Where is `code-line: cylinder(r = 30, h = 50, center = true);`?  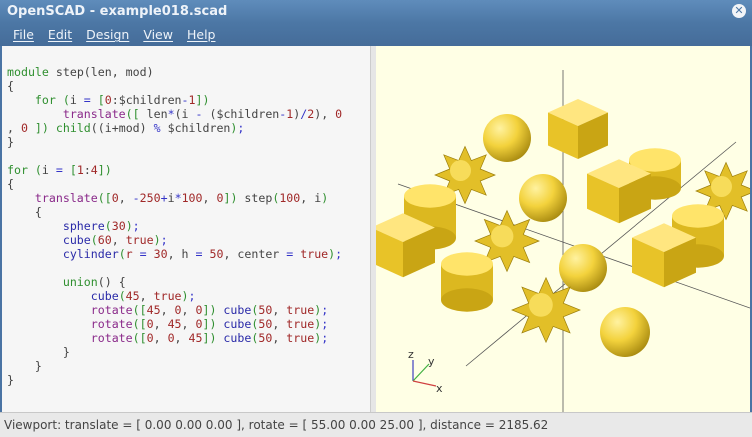
code-line: cylinder(r = 30, h = 50, center = true); is located at coordinates (174, 254).